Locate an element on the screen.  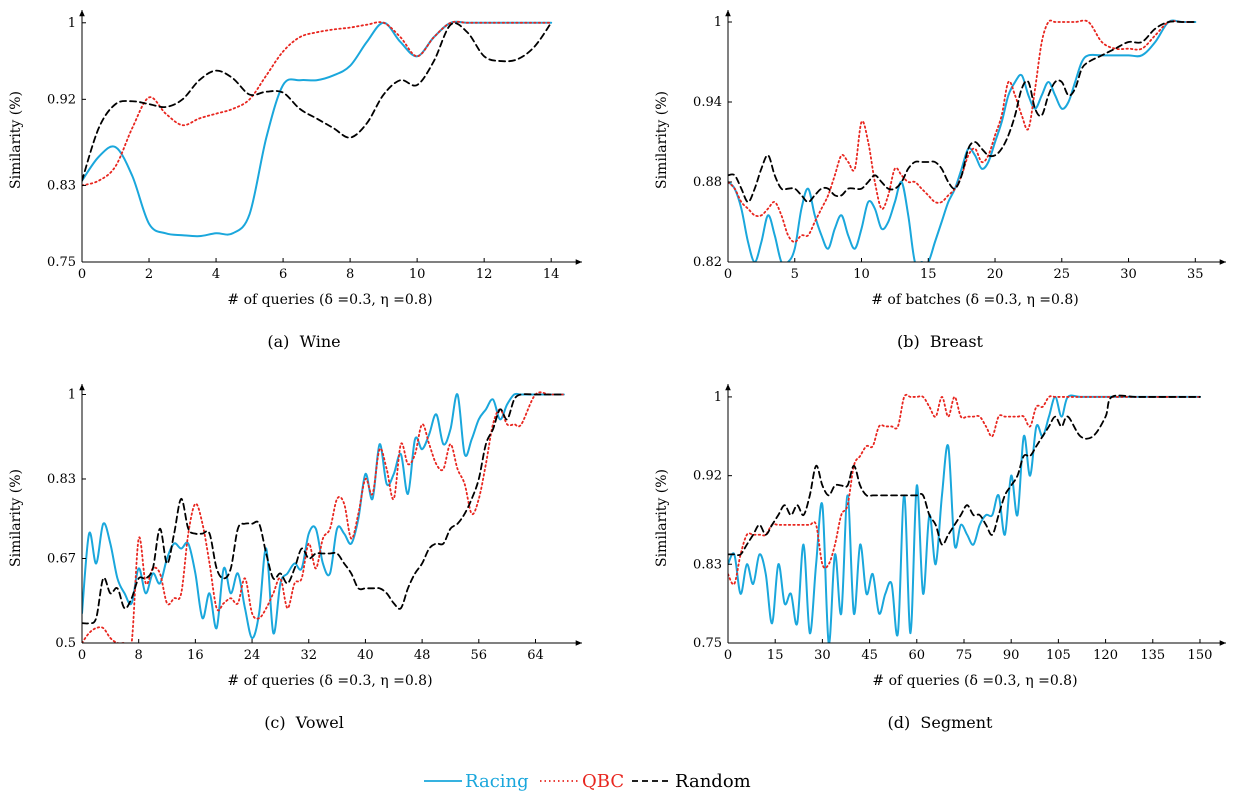
x-tick-label: 56 is located at coordinates (479, 655).